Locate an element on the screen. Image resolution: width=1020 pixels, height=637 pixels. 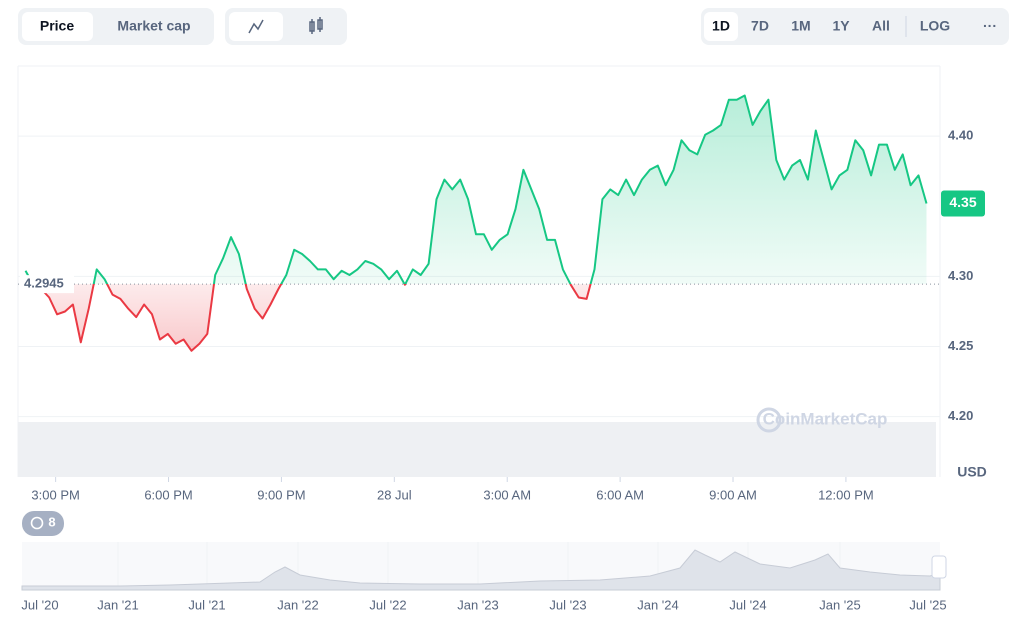
y-tick-label: 4.20 is located at coordinates (960, 415).